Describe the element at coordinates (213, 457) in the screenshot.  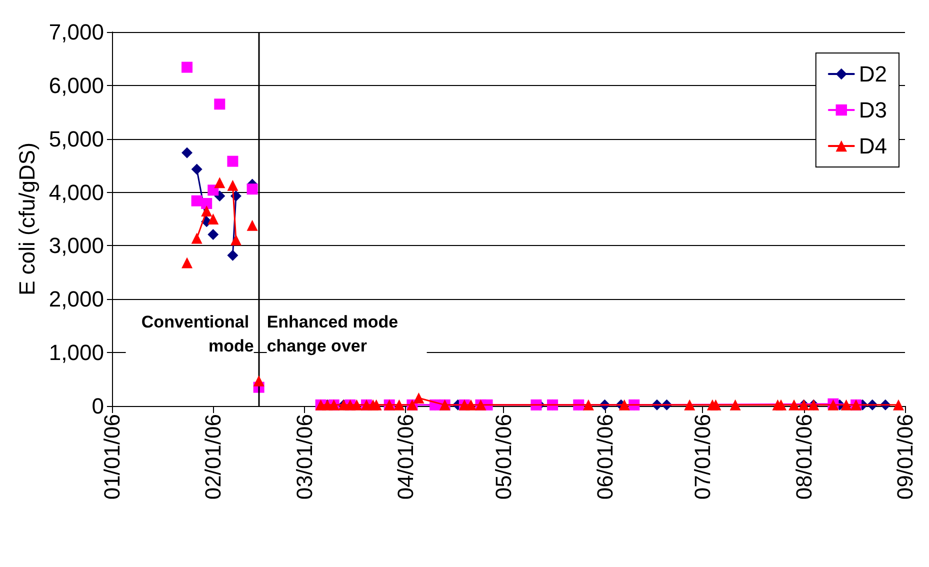
I see `x-tick-label: 02/01/06` at that location.